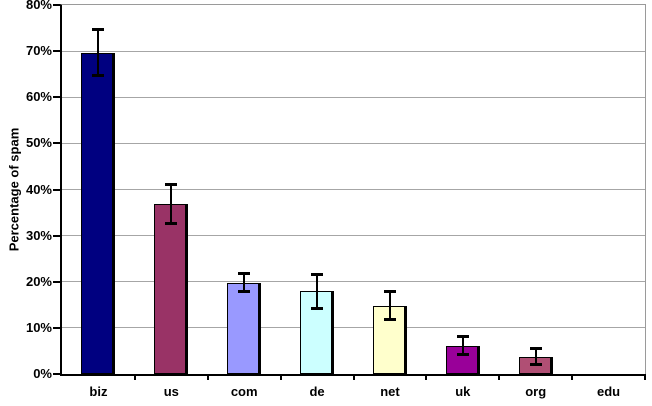 The width and height of the screenshot is (652, 406). I want to click on error-bar-cap-bottom-de, so click(317, 308).